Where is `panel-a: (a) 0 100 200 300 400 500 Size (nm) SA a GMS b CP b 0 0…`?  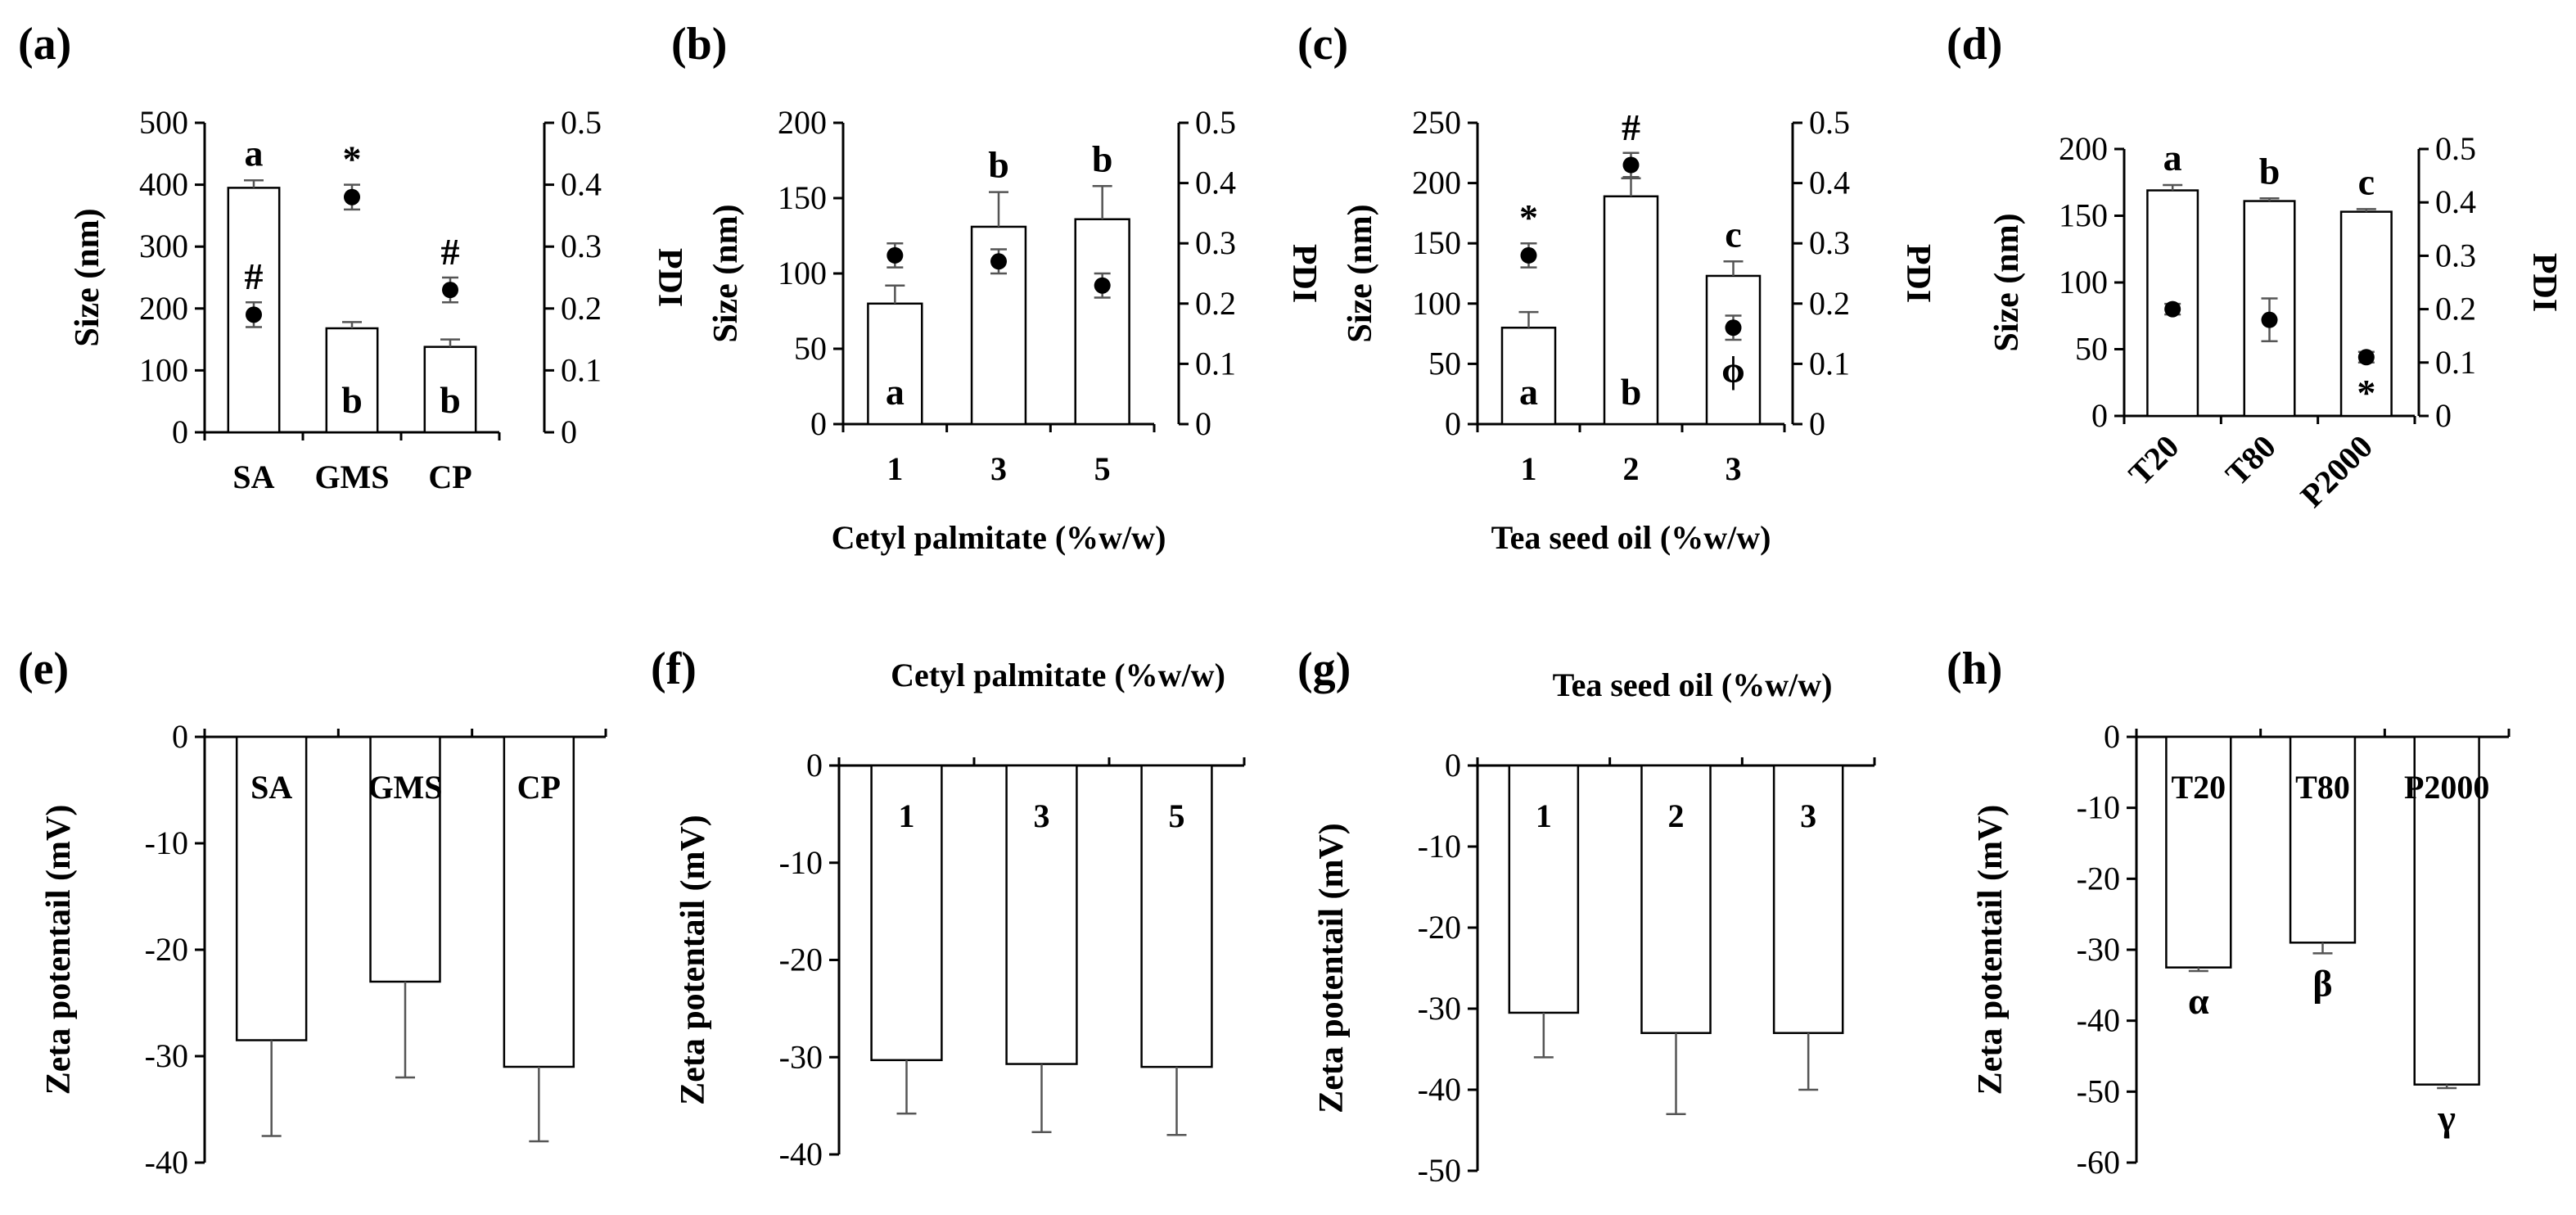
panel-a: (a) 0 100 200 300 400 500 Size (nm) SA a GMS b CP b 0 0… is located at coordinates (353, 257).